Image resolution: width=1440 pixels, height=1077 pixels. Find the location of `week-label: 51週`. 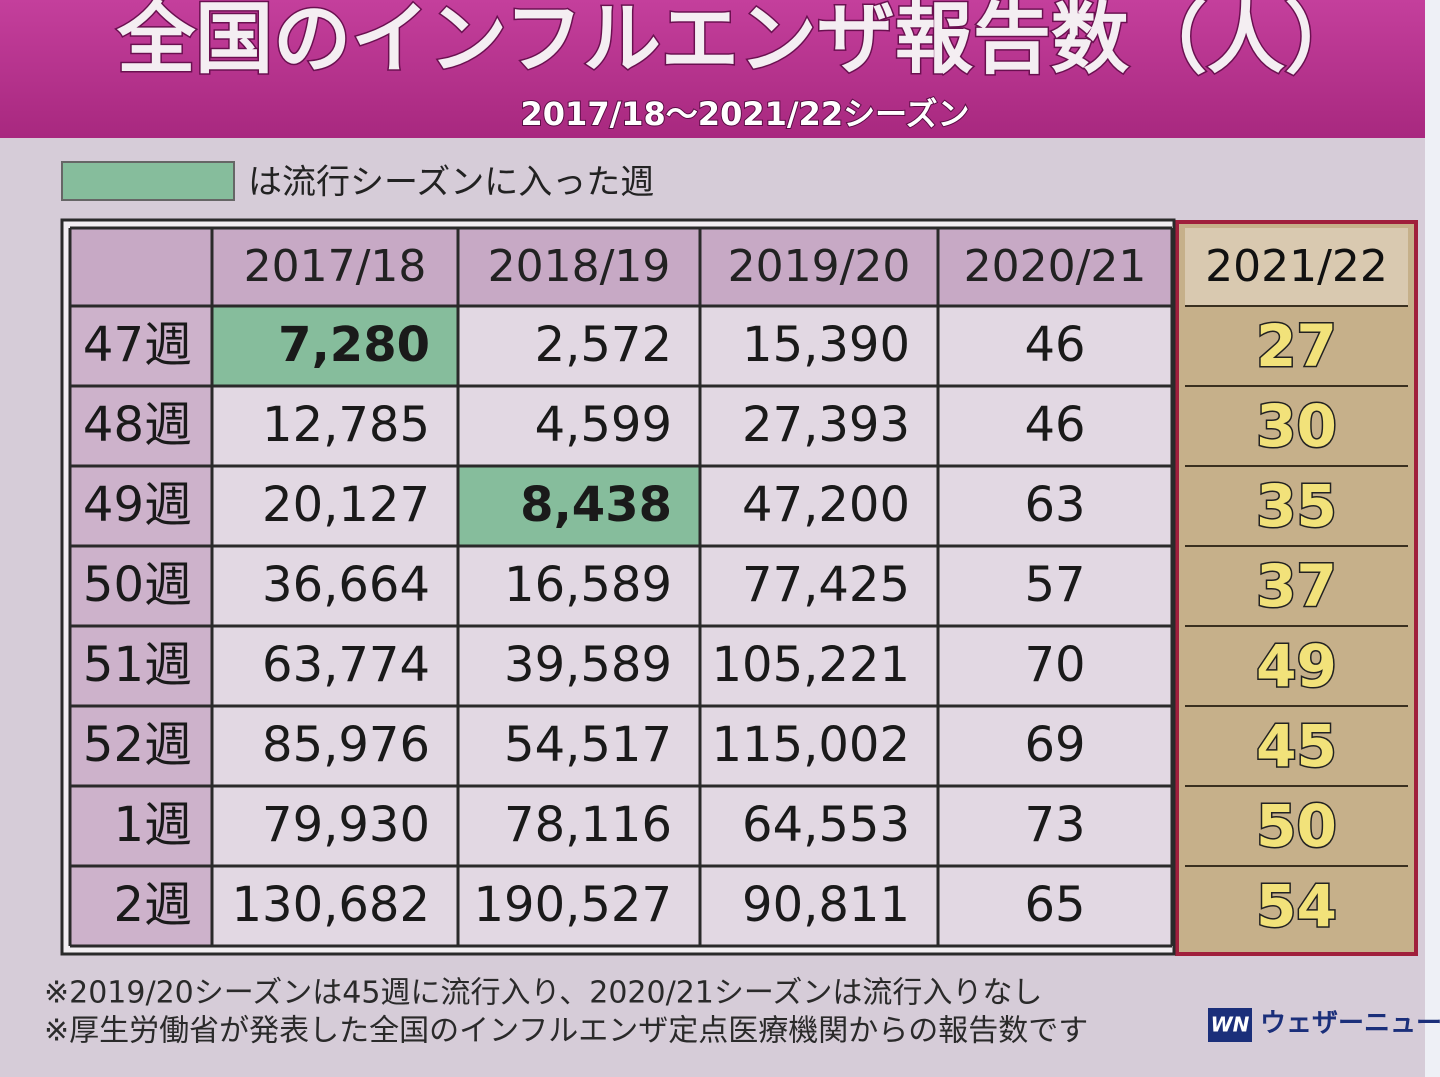

week-label: 51週 is located at coordinates (137, 665).